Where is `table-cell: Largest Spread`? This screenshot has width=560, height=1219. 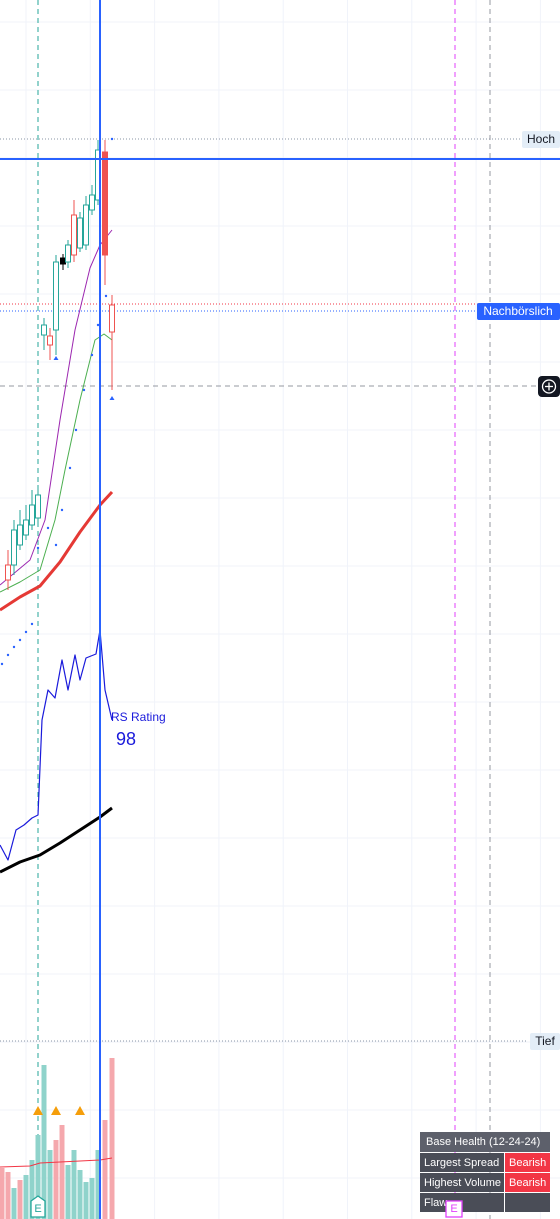 table-cell: Largest Spread is located at coordinates (461, 1163).